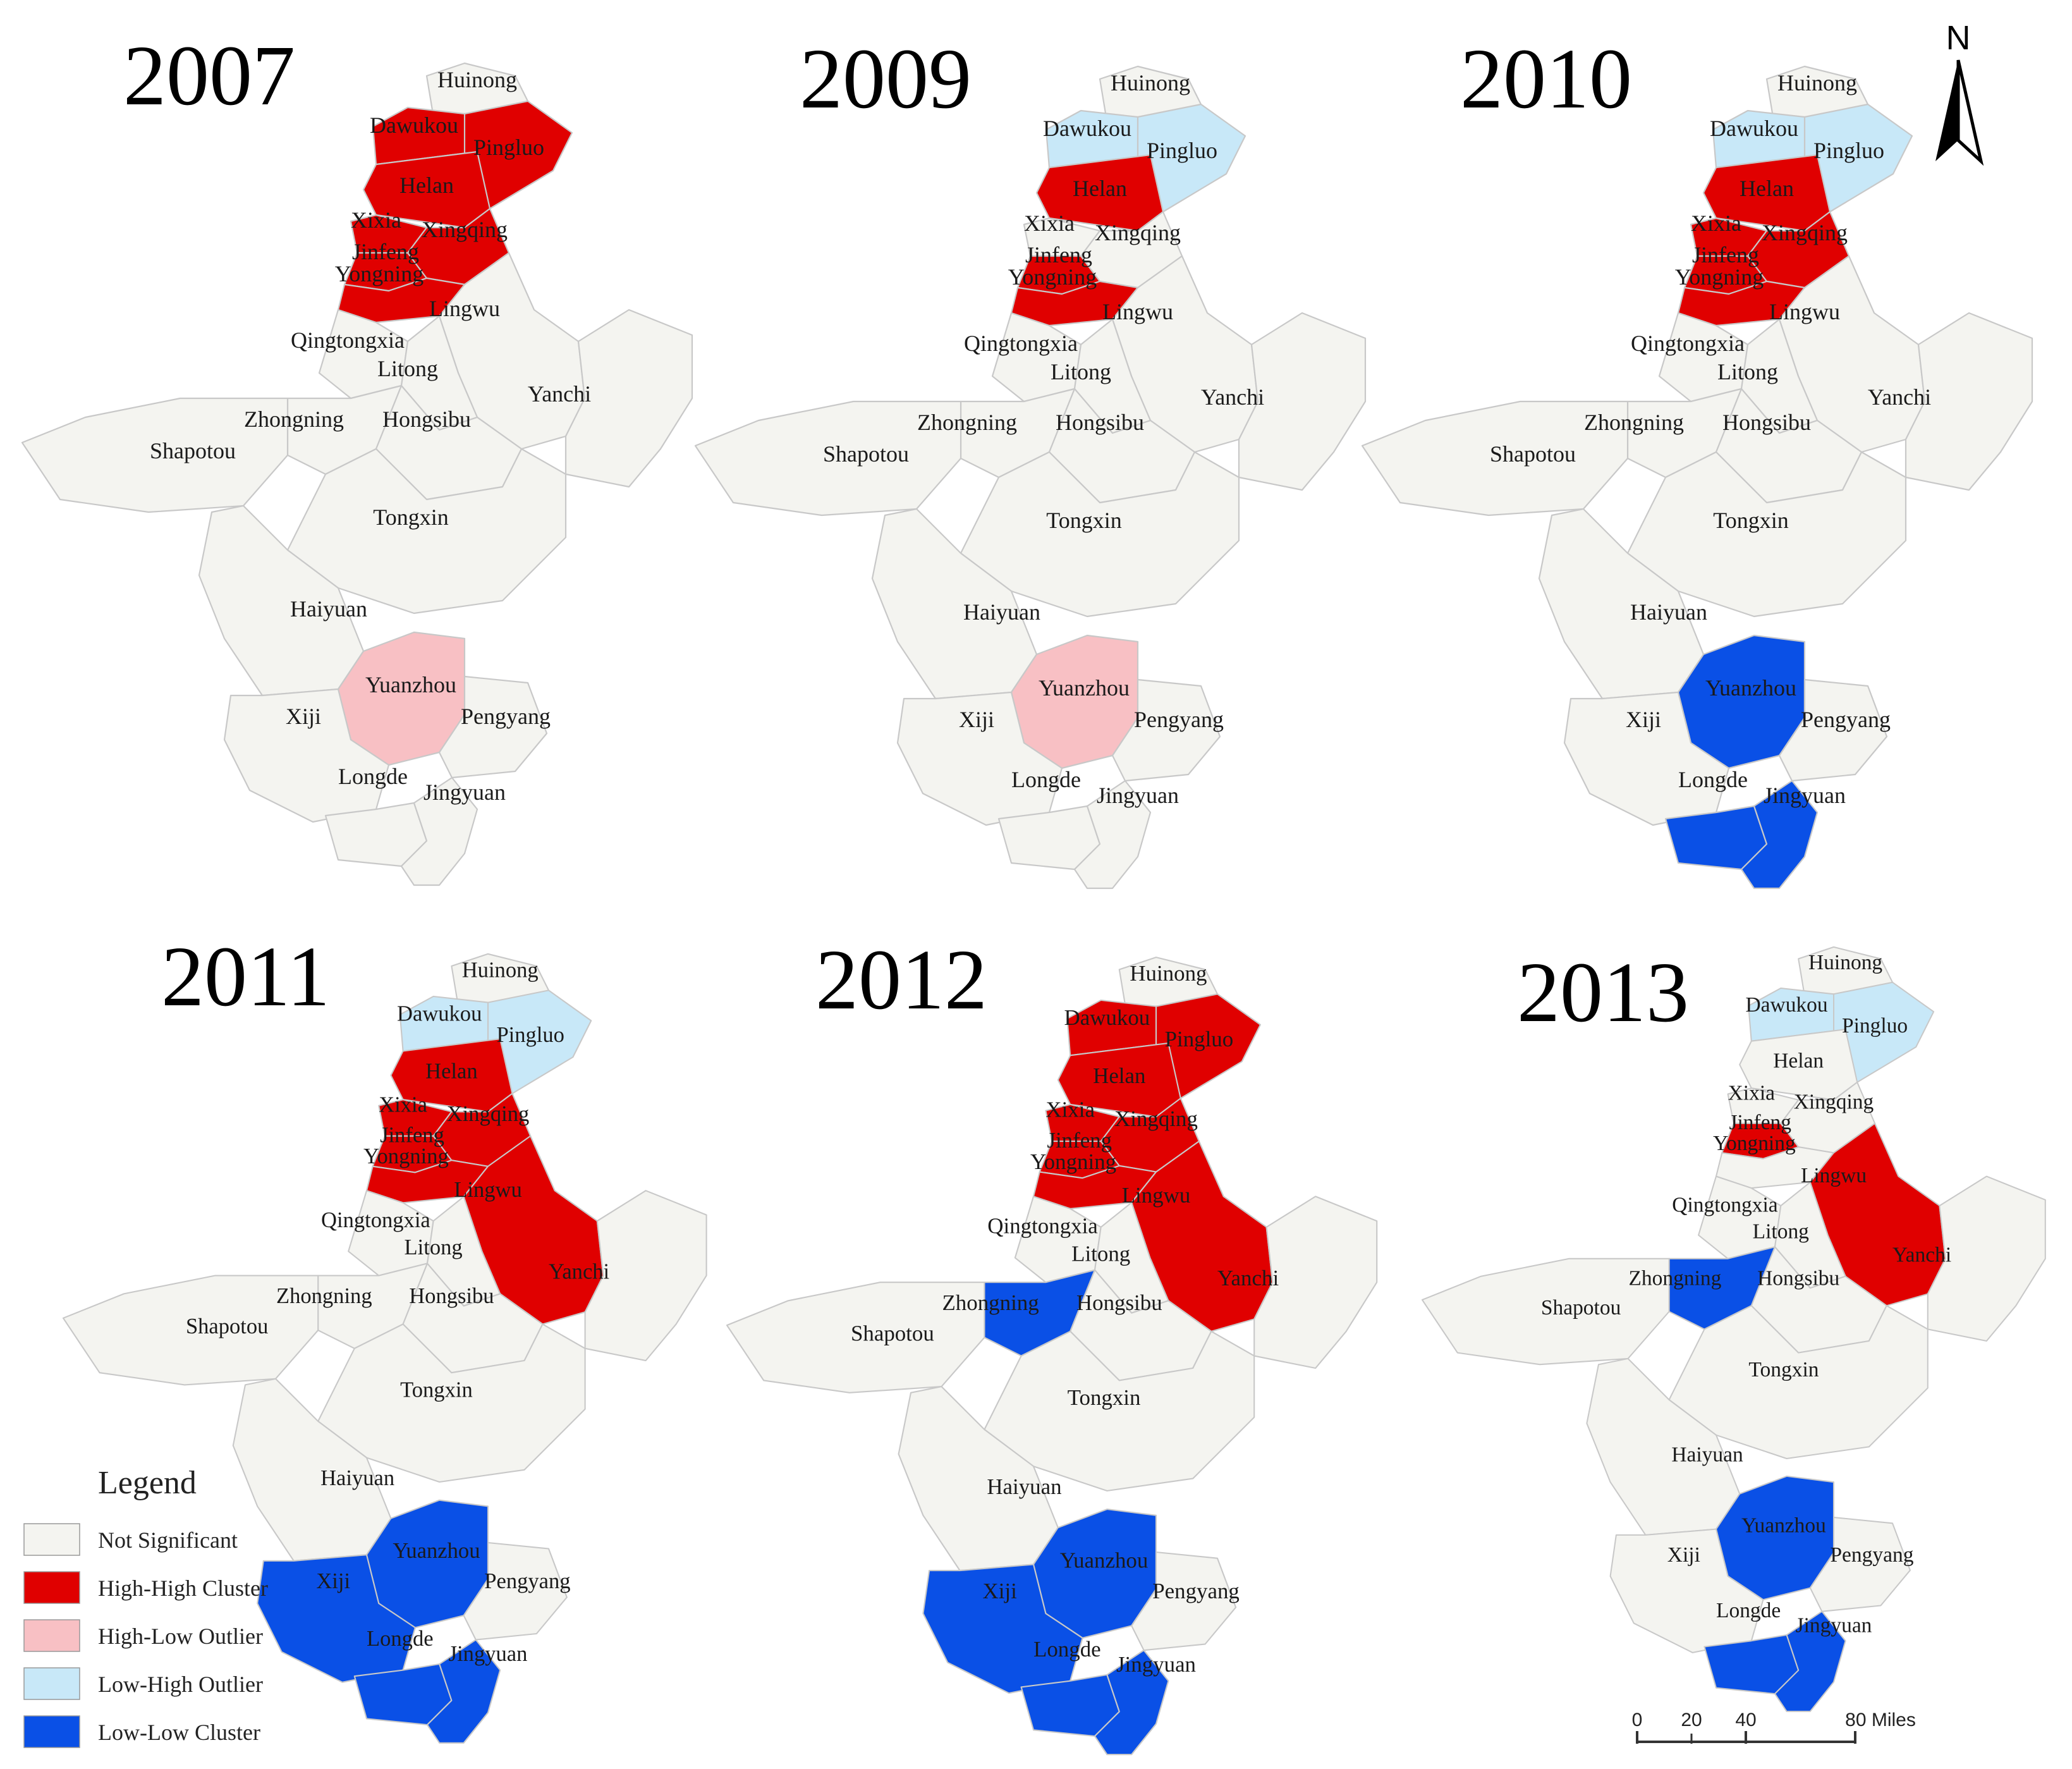 The image size is (2072, 1769). I want to click on scale-tick-40: 40, so click(1745, 1720).